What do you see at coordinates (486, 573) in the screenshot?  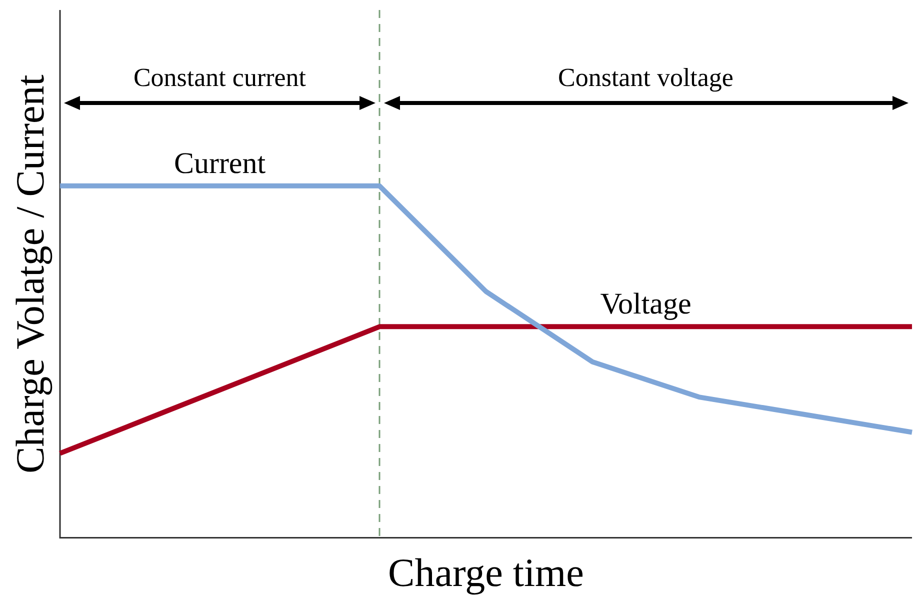 I see `x-axis-title: Charge time` at bounding box center [486, 573].